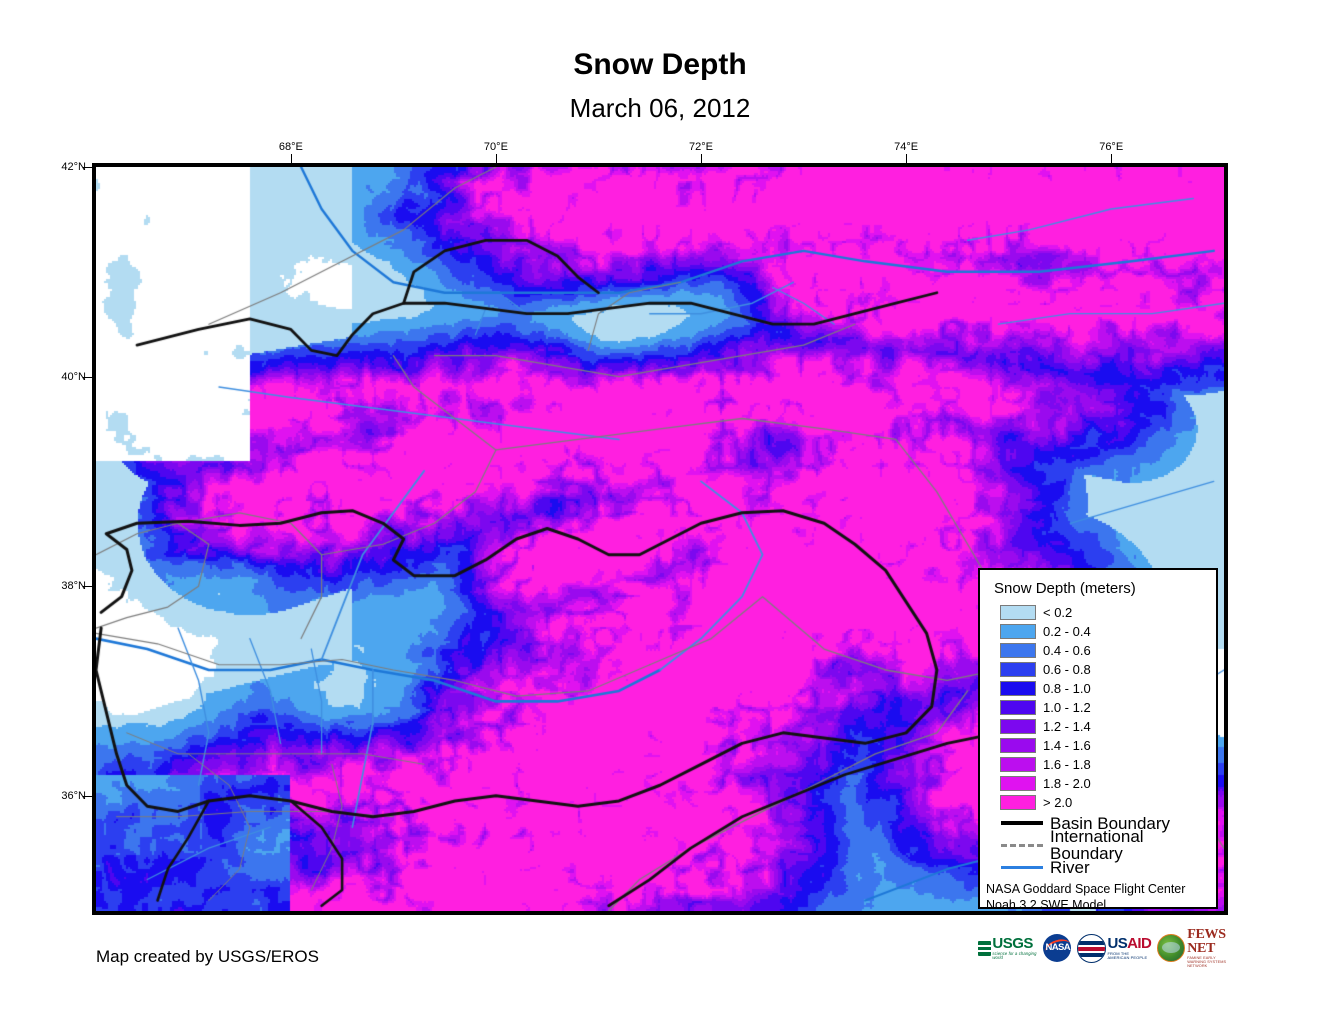  I want to click on page-title: Snow Depth, so click(660, 64).